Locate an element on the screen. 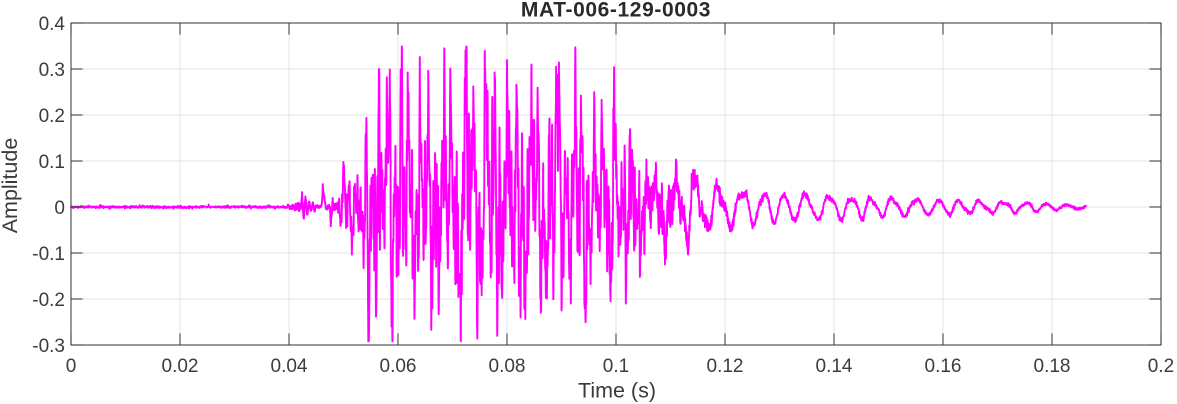 The height and width of the screenshot is (404, 1177). svg-text: 0.08 is located at coordinates (507, 366).